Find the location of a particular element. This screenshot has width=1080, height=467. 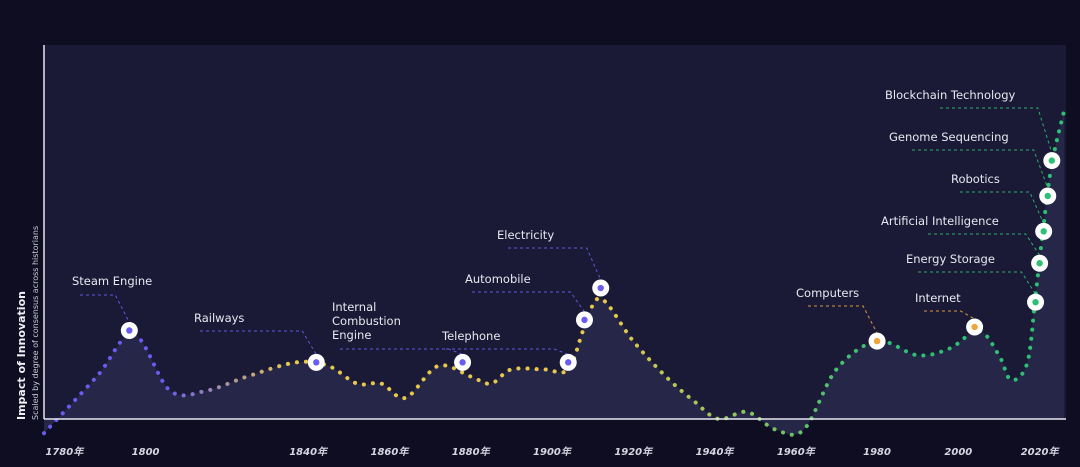

x-tick-label: 2020年 is located at coordinates (1041, 452).